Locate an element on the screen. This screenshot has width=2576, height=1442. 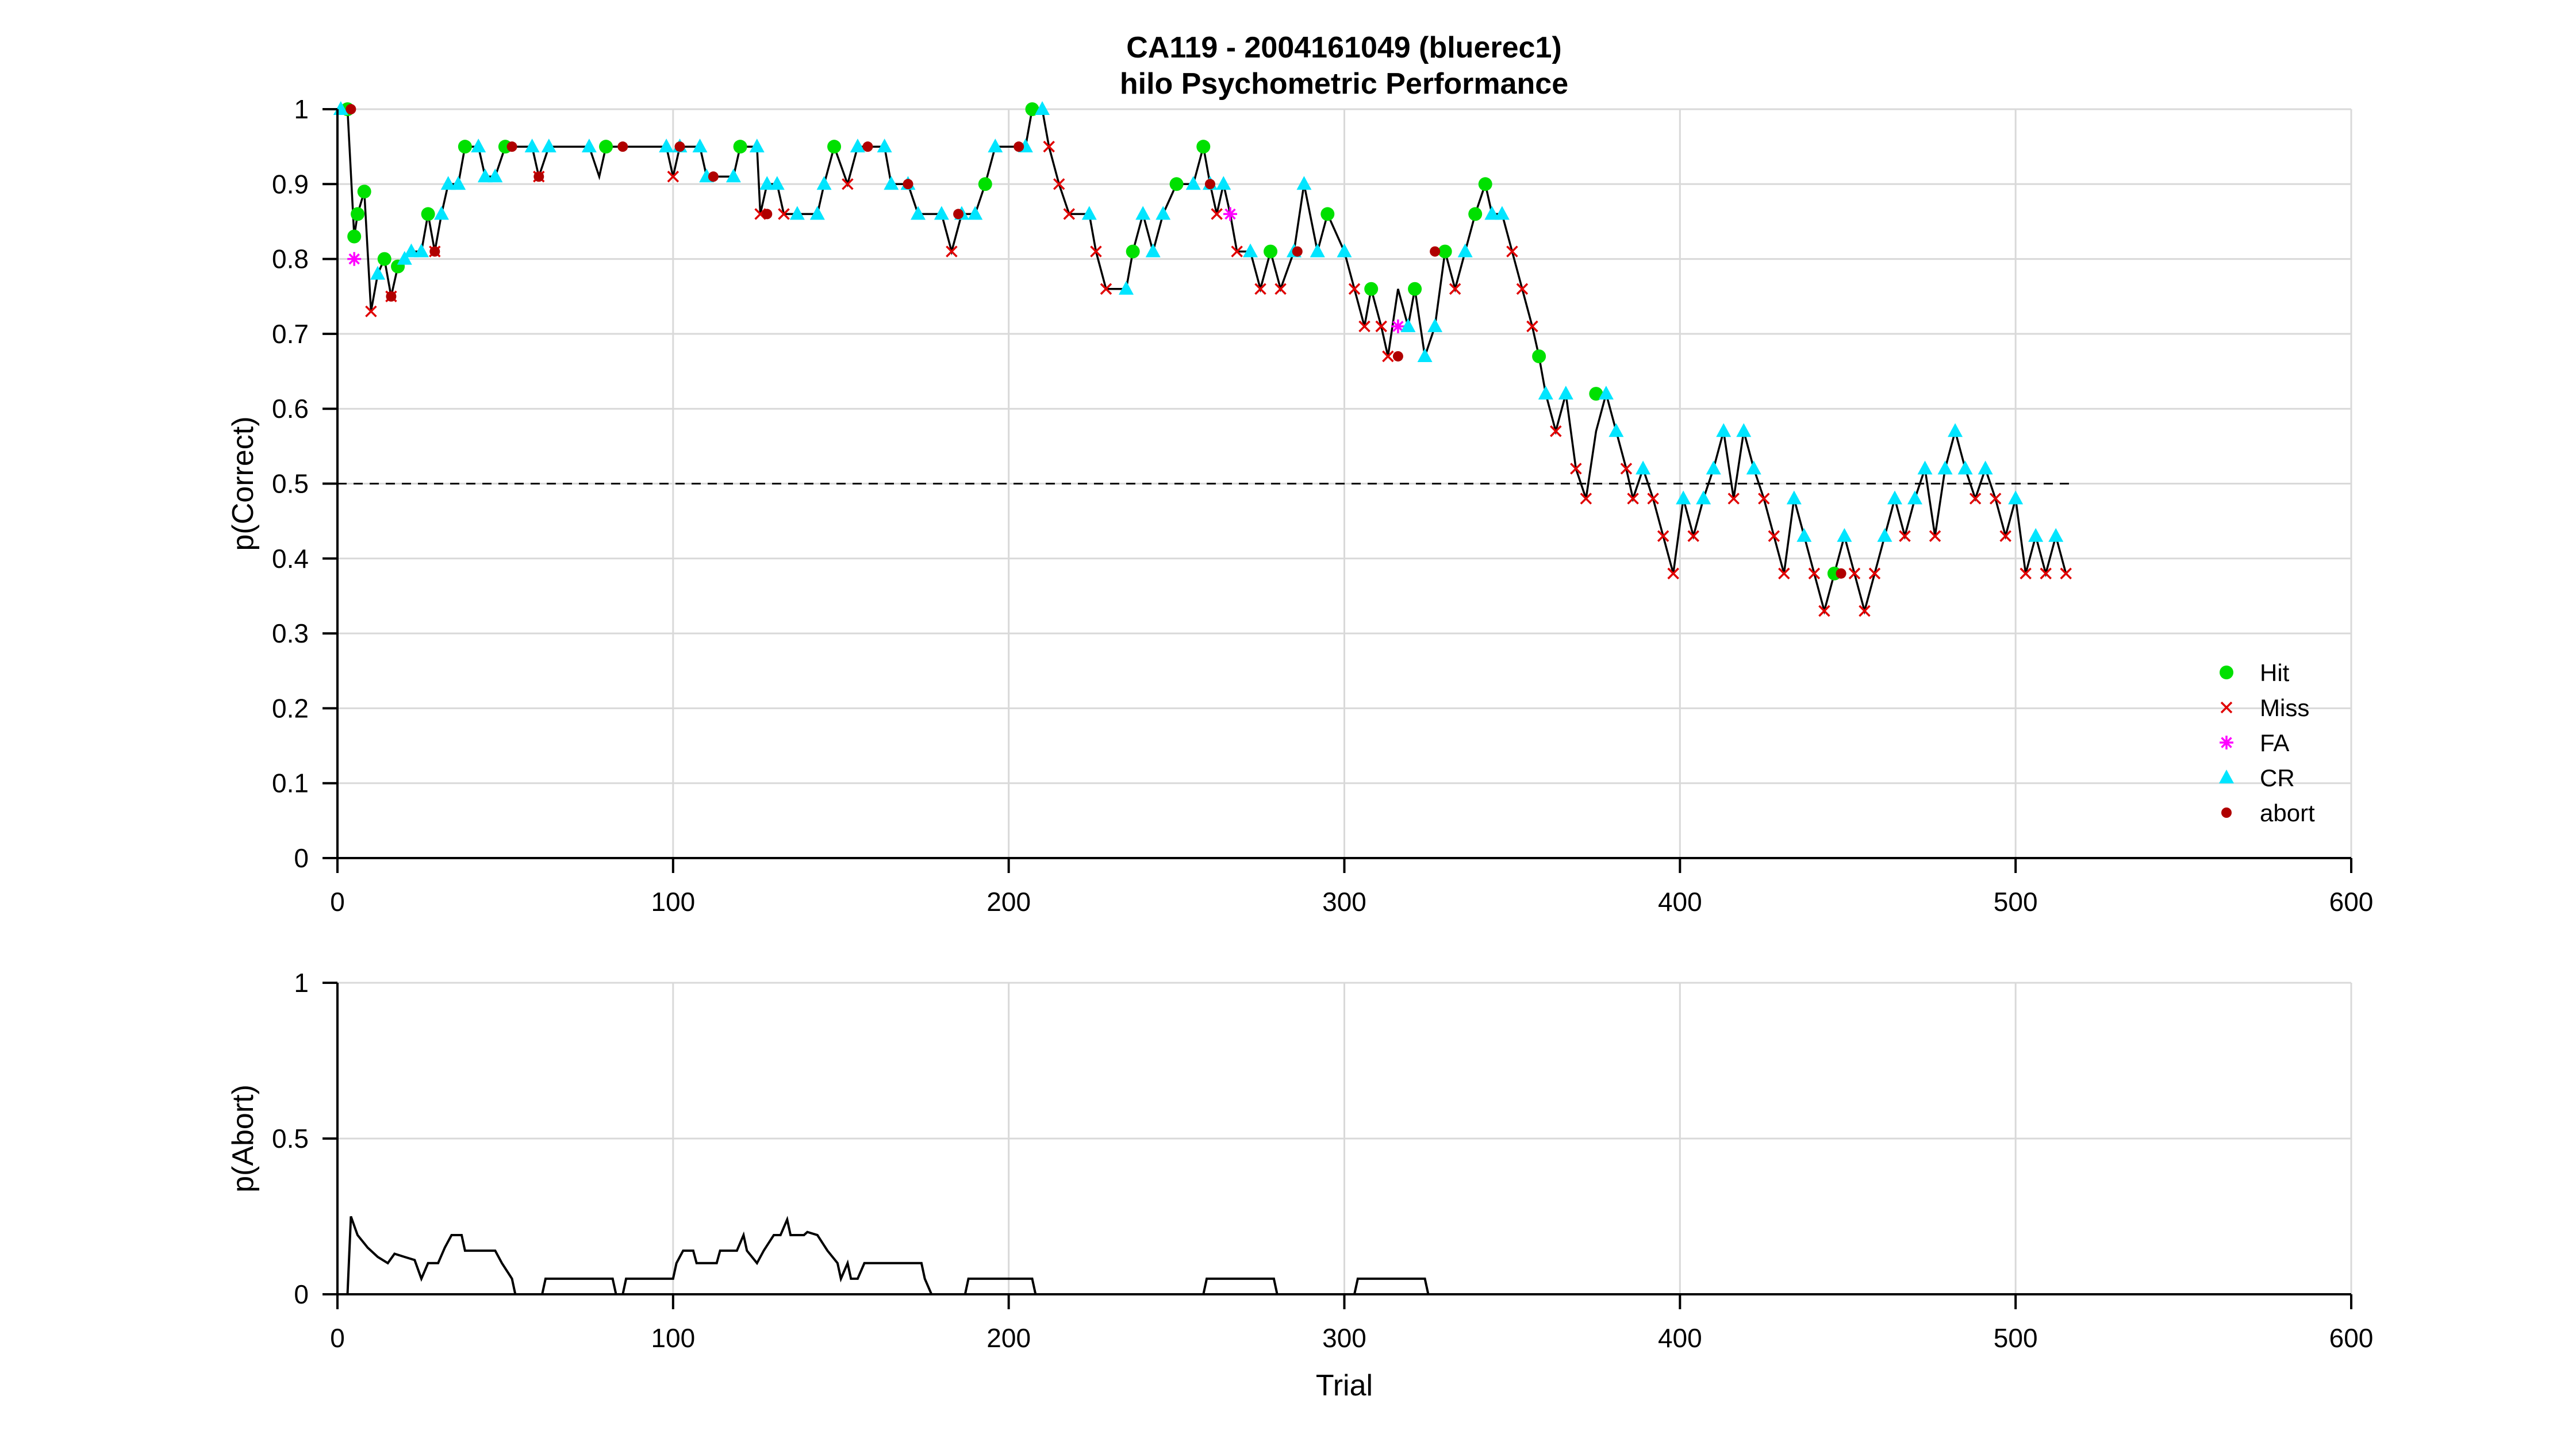
y-axis-label-p-abort: p(Abort) is located at coordinates (243, 1139).